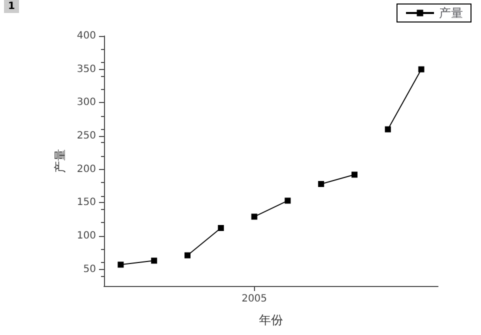 The image size is (481, 335). I want to click on legend-label: 产量, so click(451, 13).